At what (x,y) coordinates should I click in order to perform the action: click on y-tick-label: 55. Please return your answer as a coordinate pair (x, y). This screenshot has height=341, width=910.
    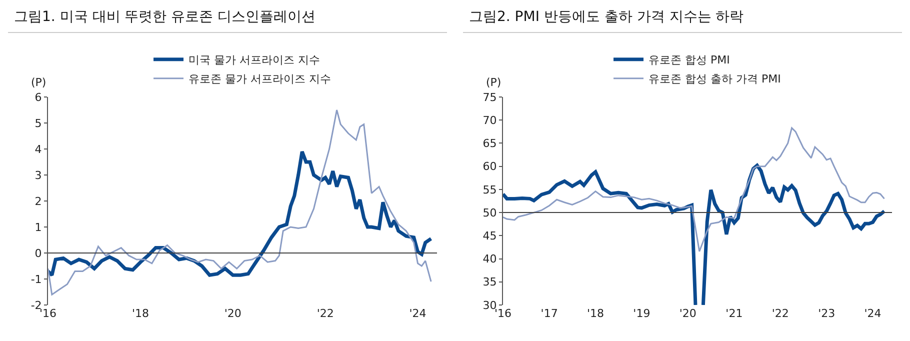
    Looking at the image, I should click on (489, 189).